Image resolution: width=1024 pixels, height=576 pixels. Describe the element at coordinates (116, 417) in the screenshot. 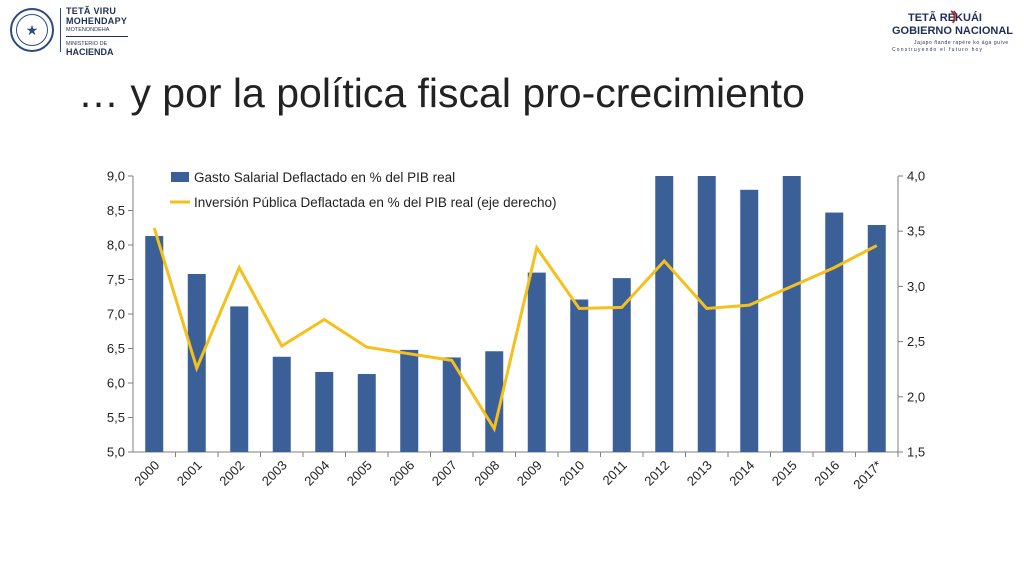

I see `left-tick-label: 5,5` at that location.